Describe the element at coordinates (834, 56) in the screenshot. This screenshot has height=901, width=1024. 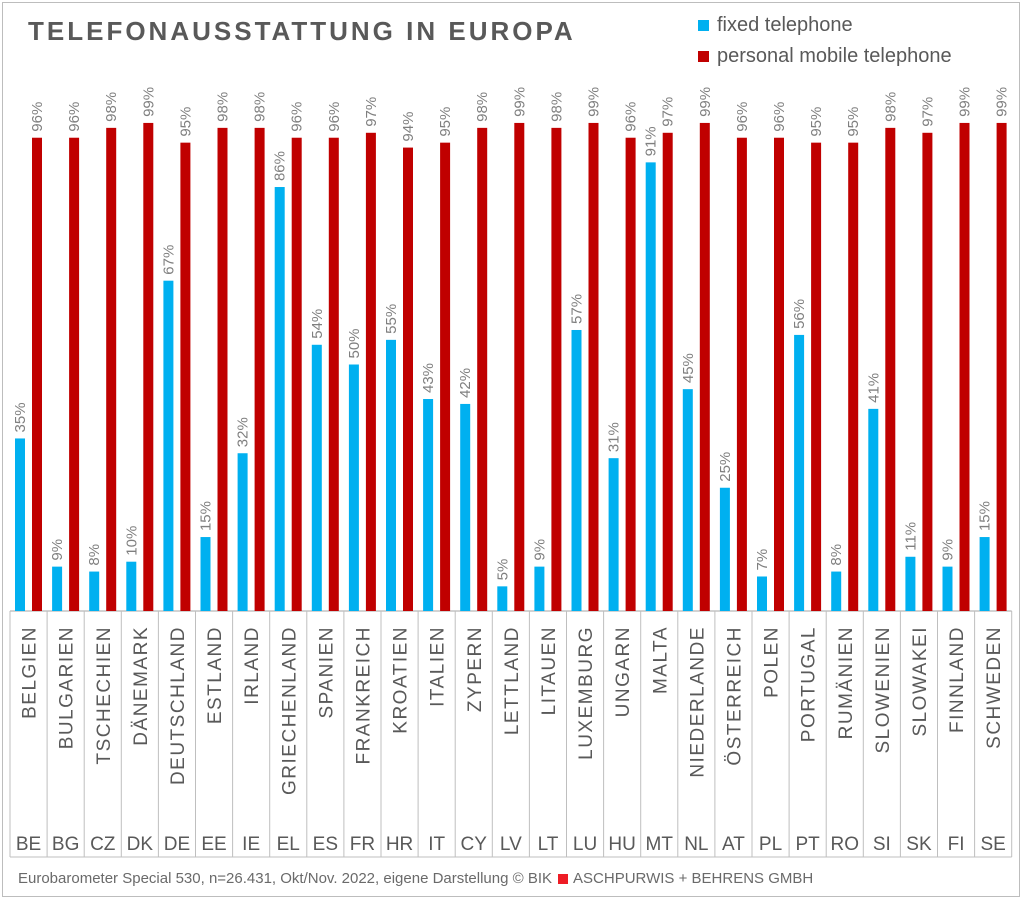
I see `legend-label-mobile: personal mobile telephone` at that location.